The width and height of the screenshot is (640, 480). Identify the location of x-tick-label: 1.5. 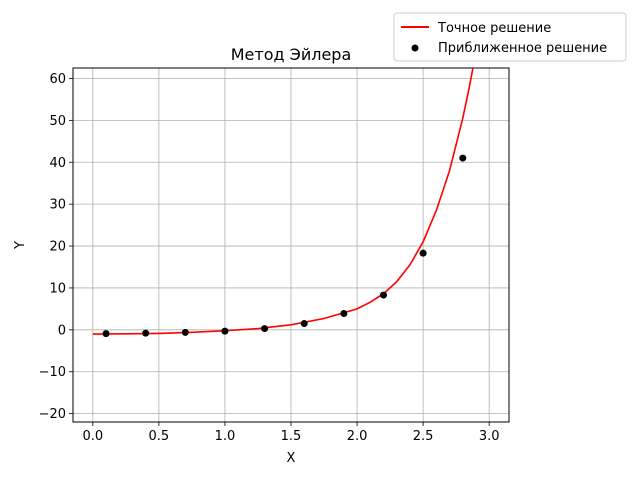
(291, 436).